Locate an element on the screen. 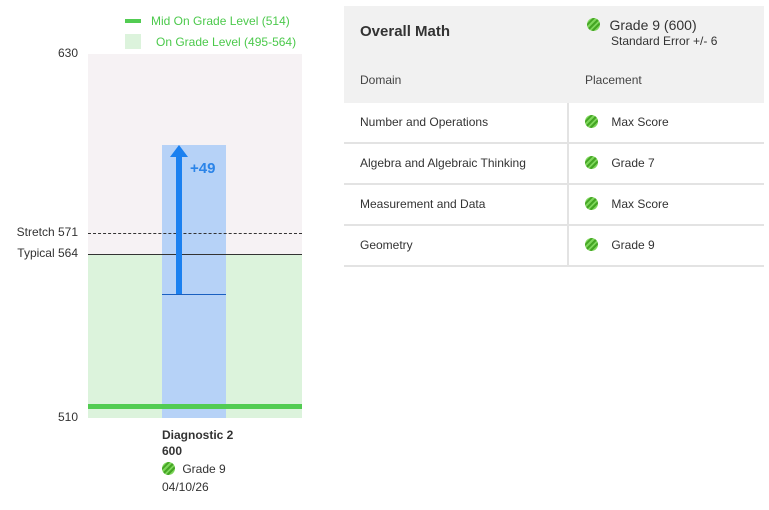 The height and width of the screenshot is (510, 769). placement-cell: Grade 9 is located at coordinates (620, 244).